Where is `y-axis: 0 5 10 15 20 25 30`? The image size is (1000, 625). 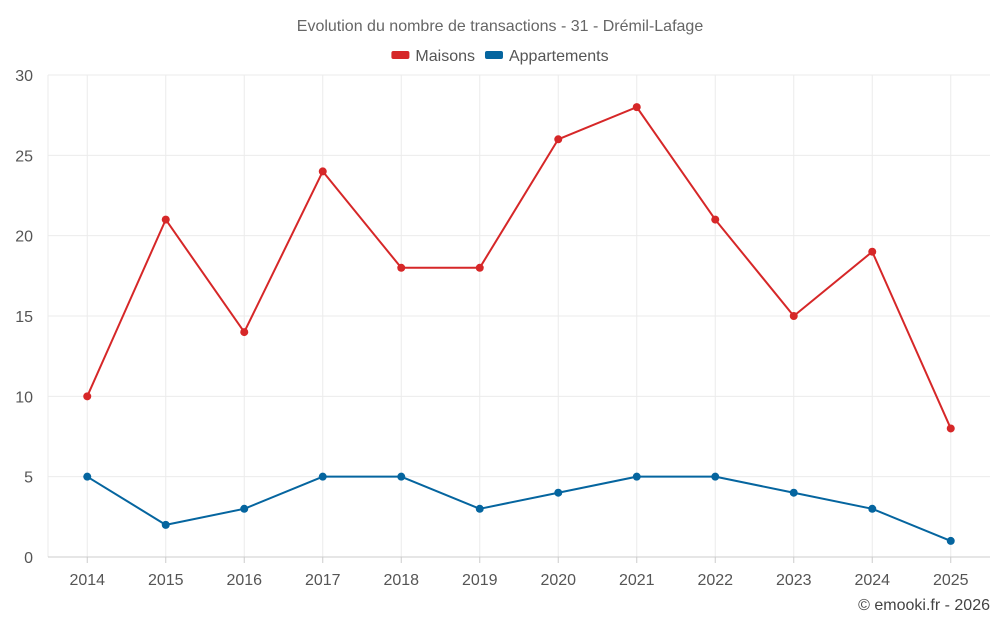 y-axis: 0 5 10 15 20 25 30 is located at coordinates (24, 317).